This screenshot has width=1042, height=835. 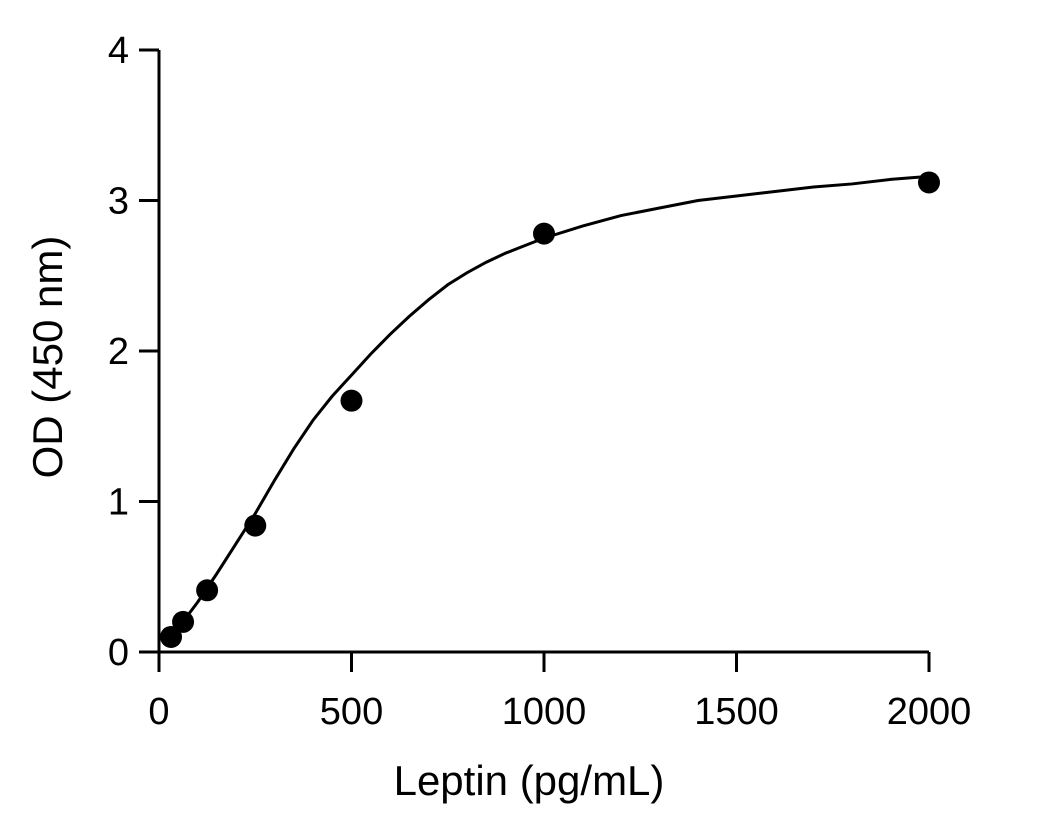 I want to click on y-tick-label: 0, so click(x=118, y=653).